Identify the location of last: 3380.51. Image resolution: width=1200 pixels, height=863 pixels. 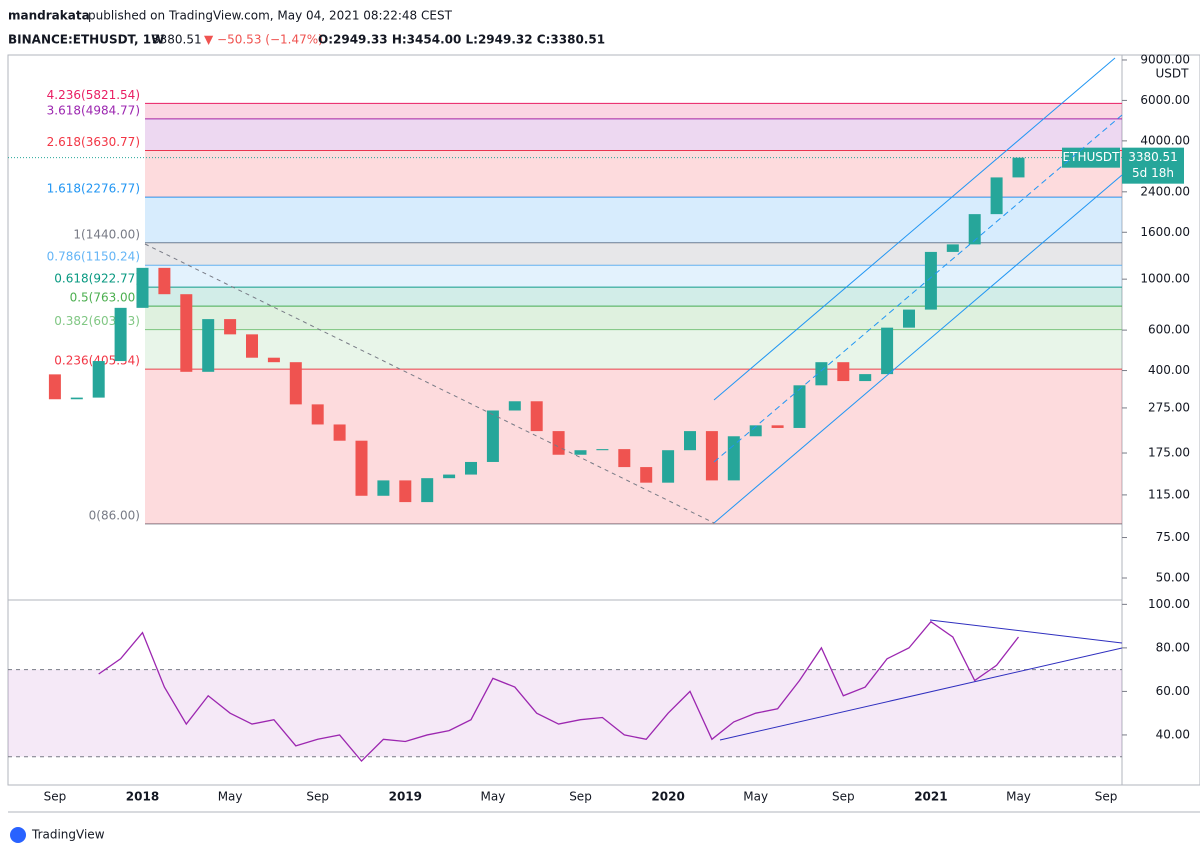
(177, 40).